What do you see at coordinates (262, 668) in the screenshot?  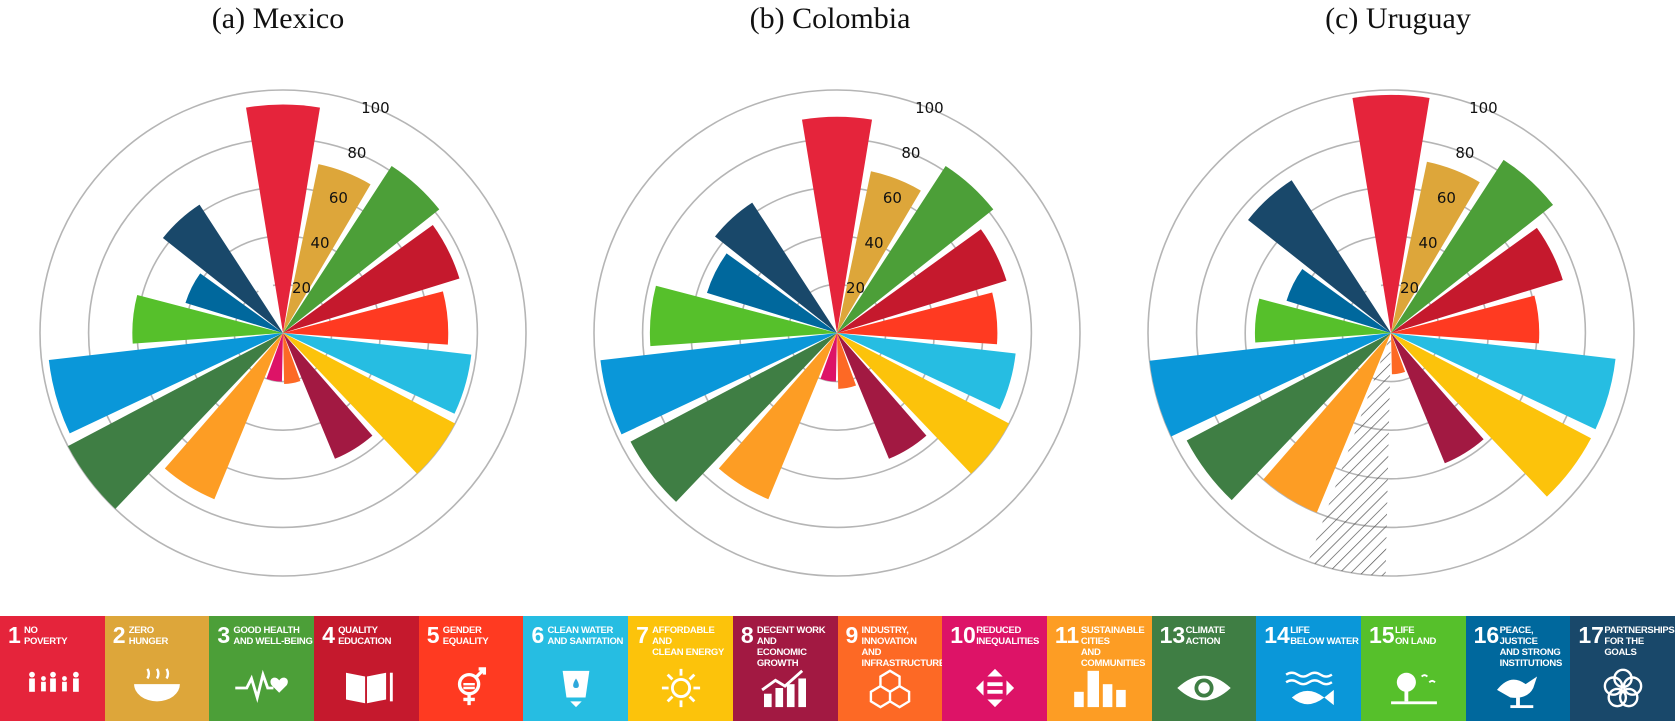 I see `sdg-tile-3: 3 GOOD HEALTH AND WELL-BEING` at bounding box center [262, 668].